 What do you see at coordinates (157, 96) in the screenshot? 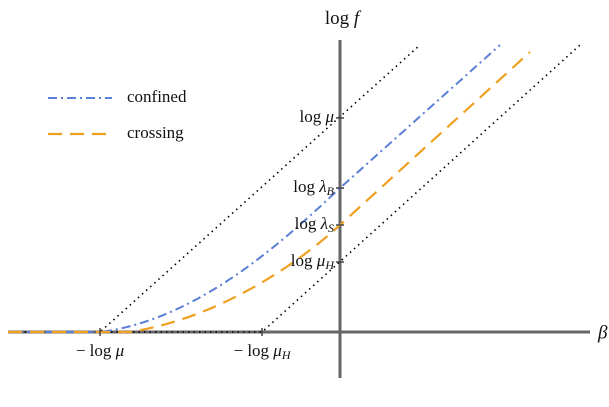
I see `legend-label: confined` at bounding box center [157, 96].